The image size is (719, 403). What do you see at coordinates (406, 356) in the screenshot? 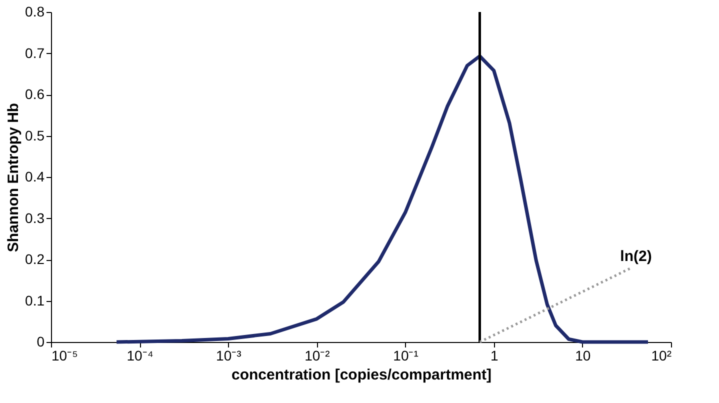
I see `x-tick-label: 10⁻¹` at bounding box center [406, 356].